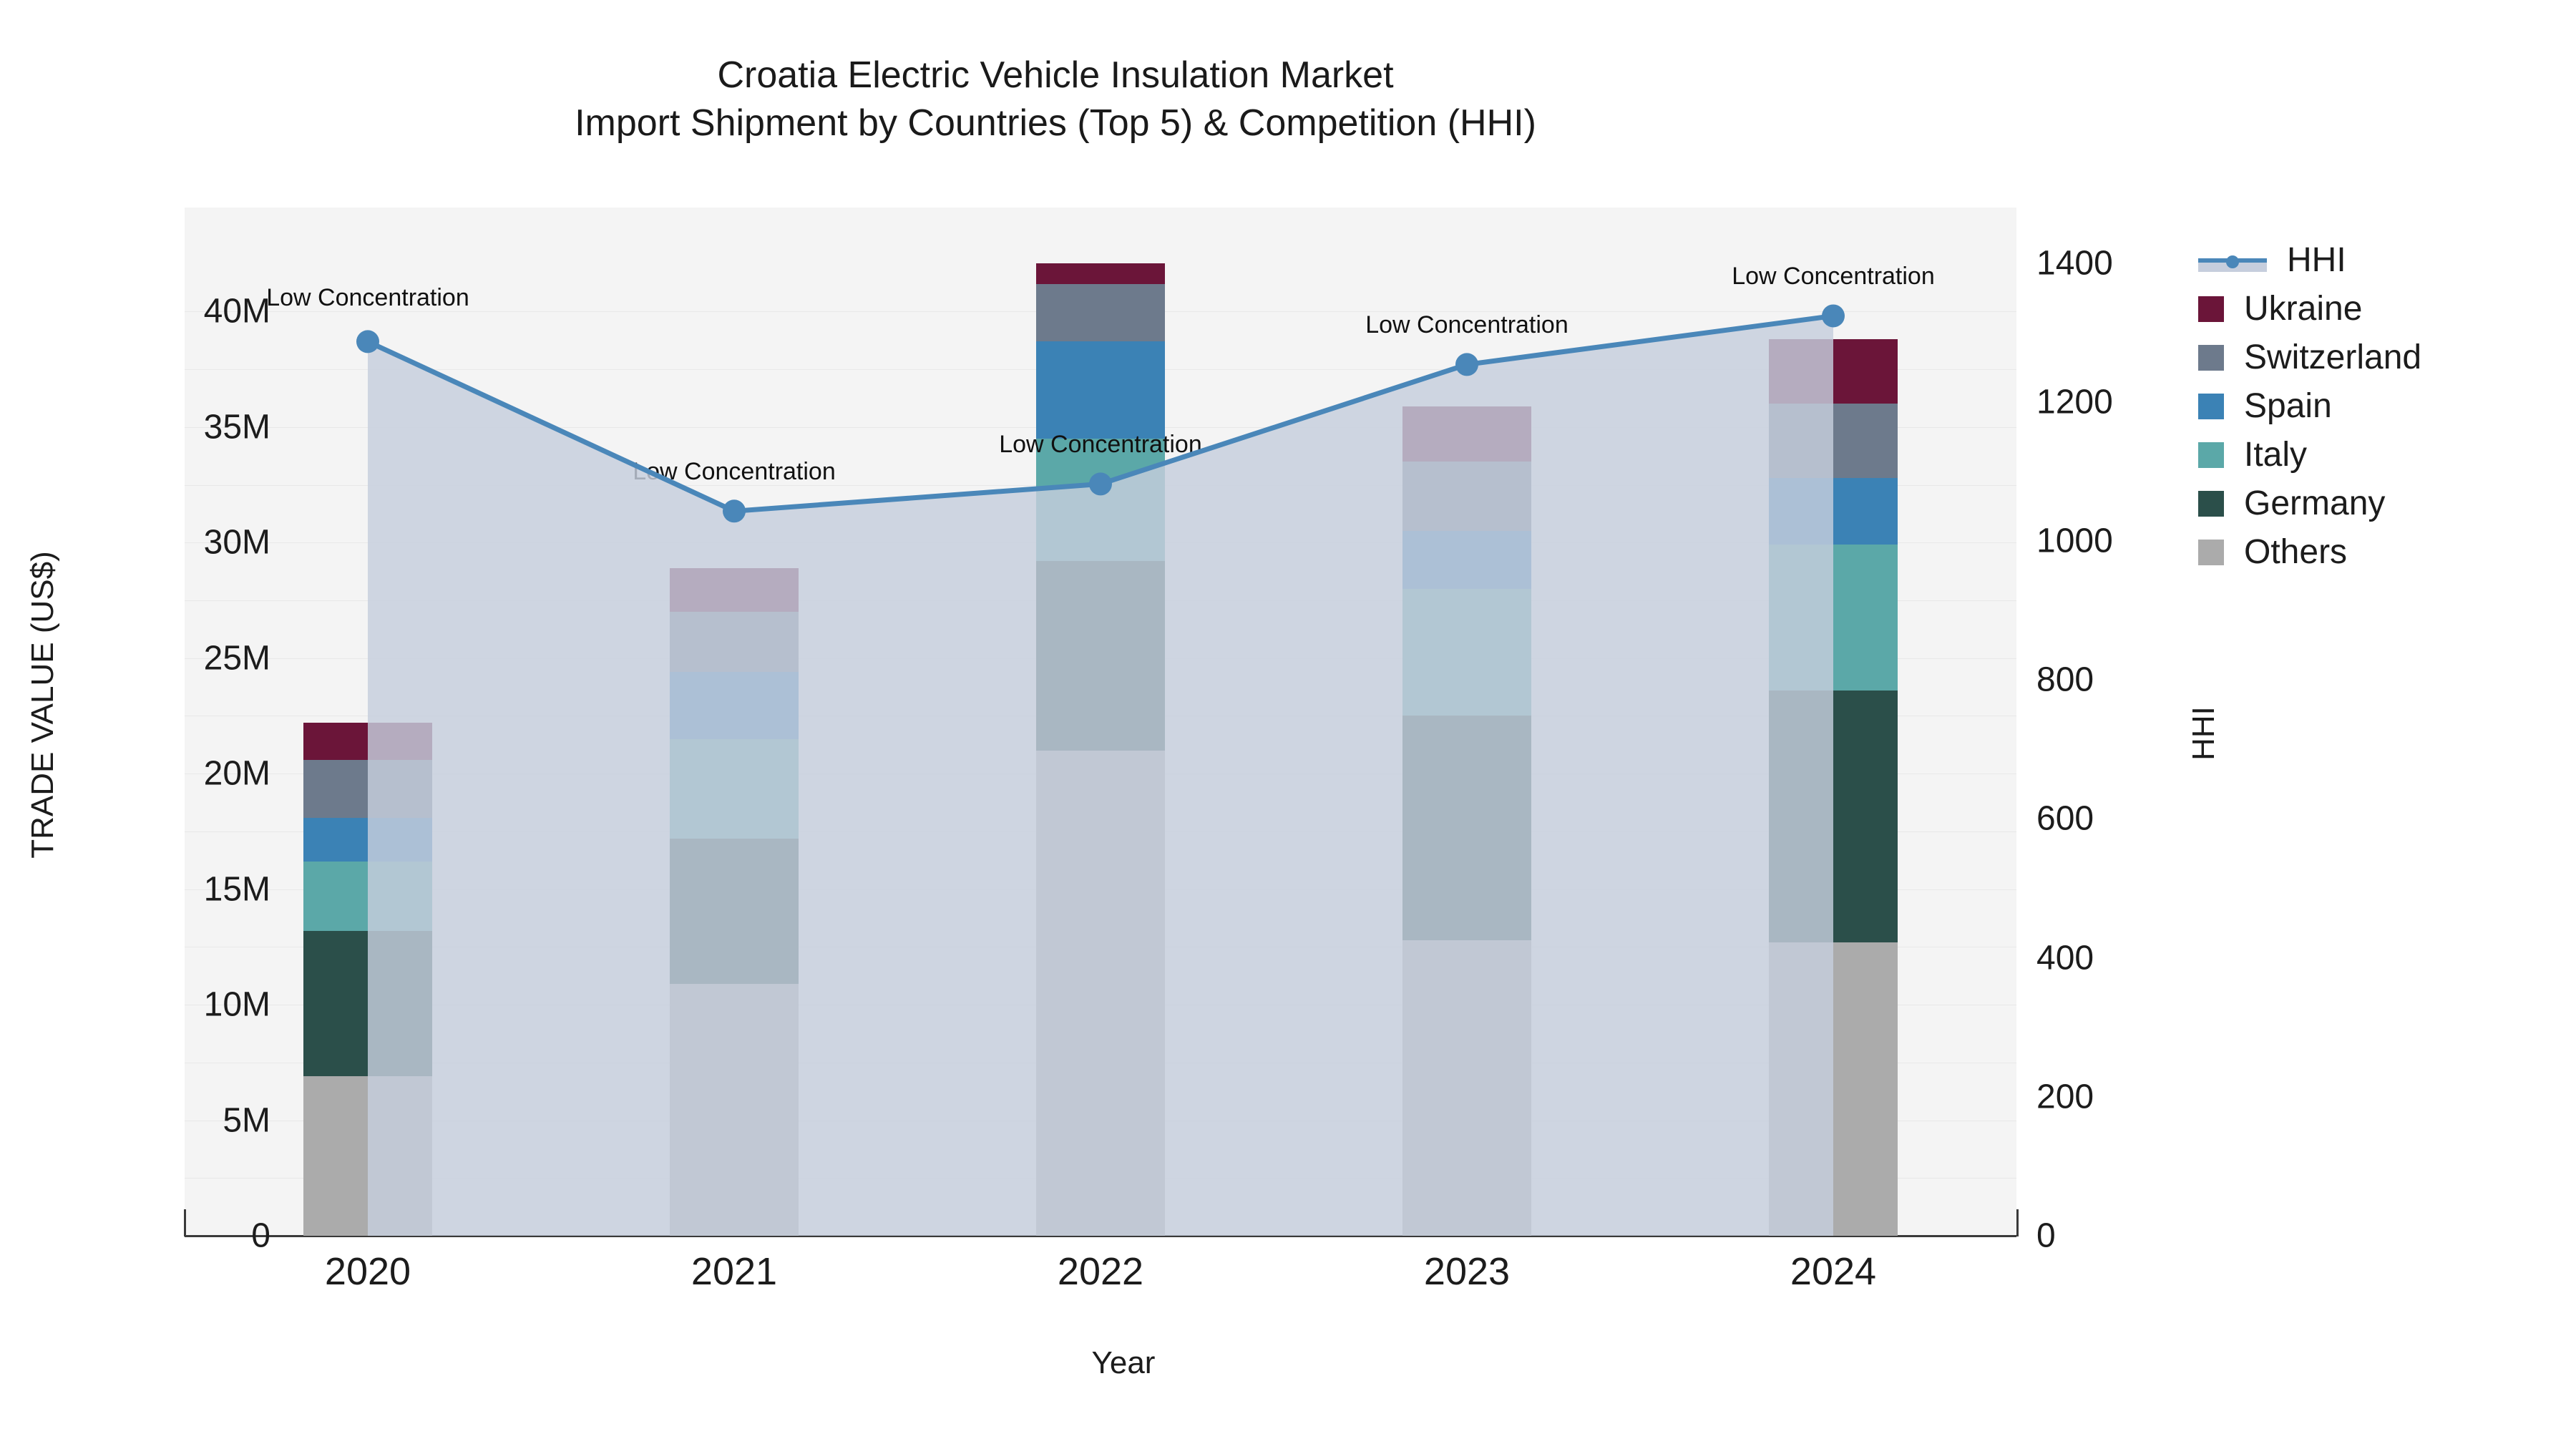 The height and width of the screenshot is (1449, 2576). What do you see at coordinates (236, 1004) in the screenshot?
I see `y-tick-label: 10M` at bounding box center [236, 1004].